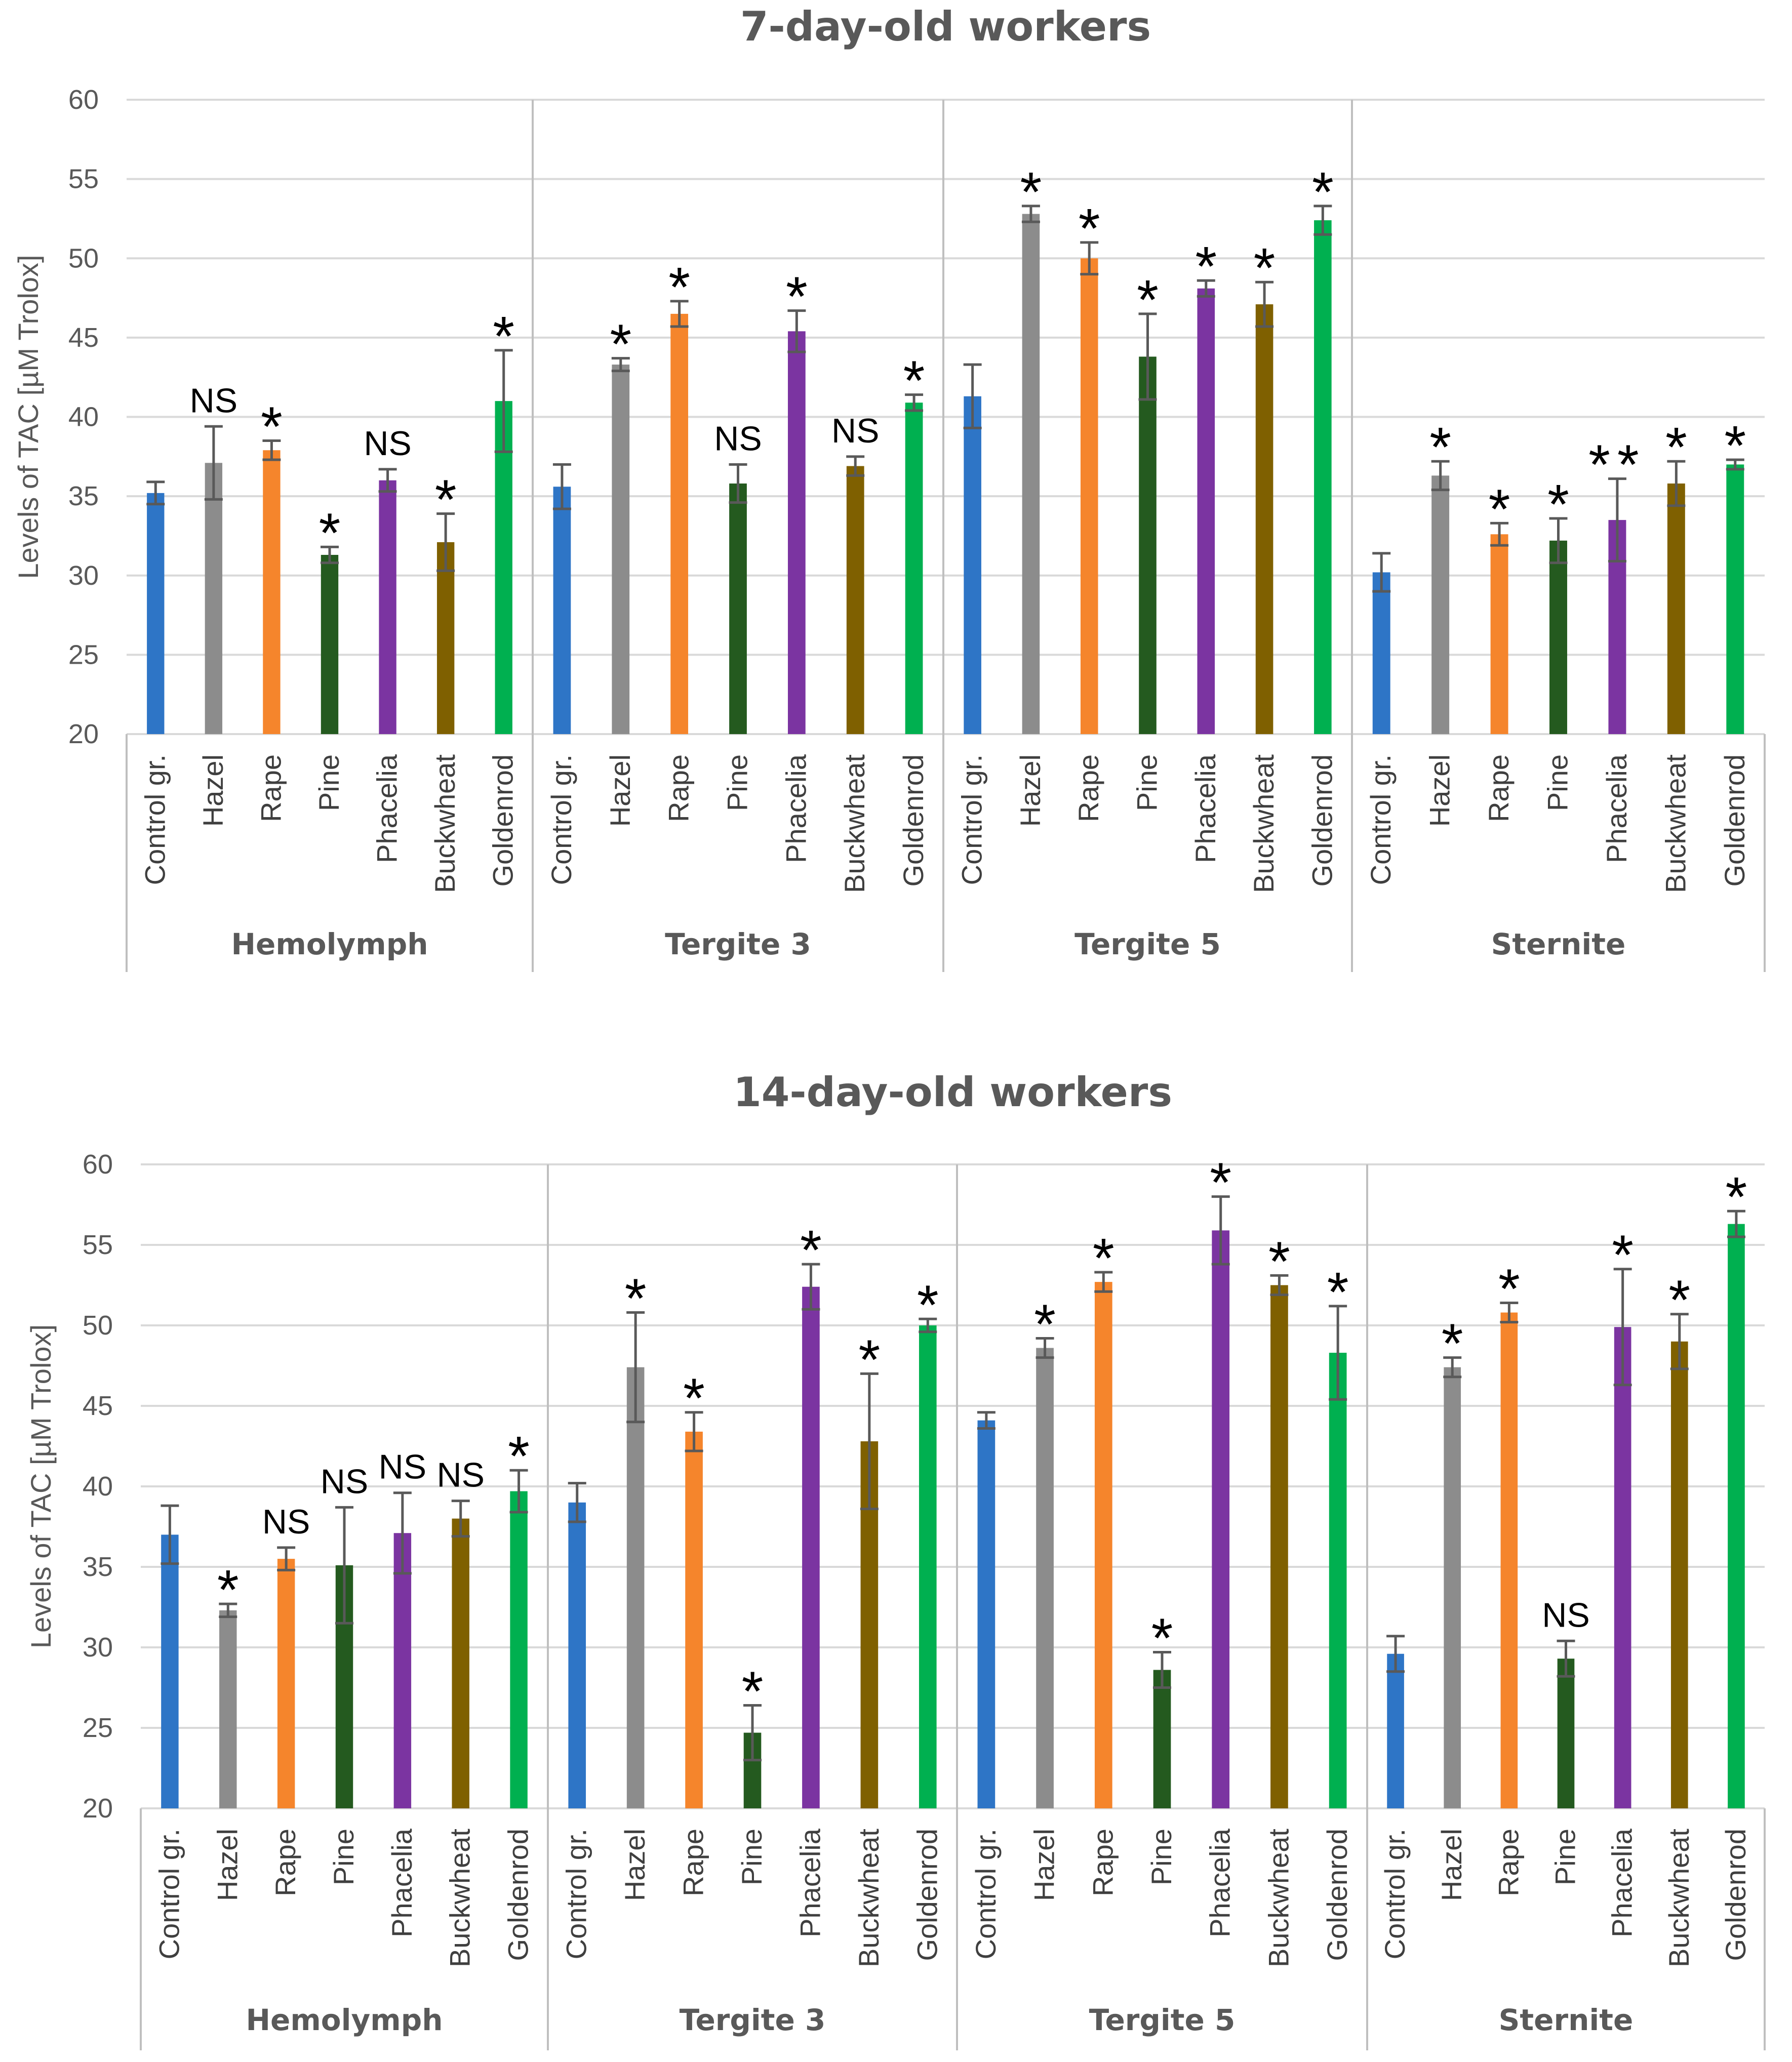 The width and height of the screenshot is (1792, 2062). Describe the element at coordinates (83, 654) in the screenshot. I see `y-tick-label: 25` at that location.